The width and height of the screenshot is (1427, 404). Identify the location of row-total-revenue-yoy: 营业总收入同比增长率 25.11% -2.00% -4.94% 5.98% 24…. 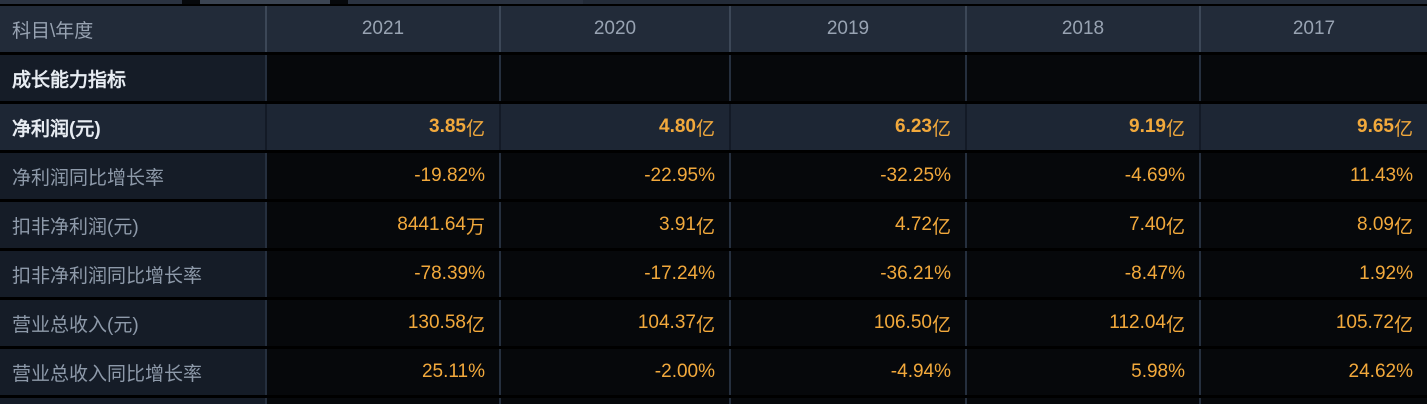
(713, 372).